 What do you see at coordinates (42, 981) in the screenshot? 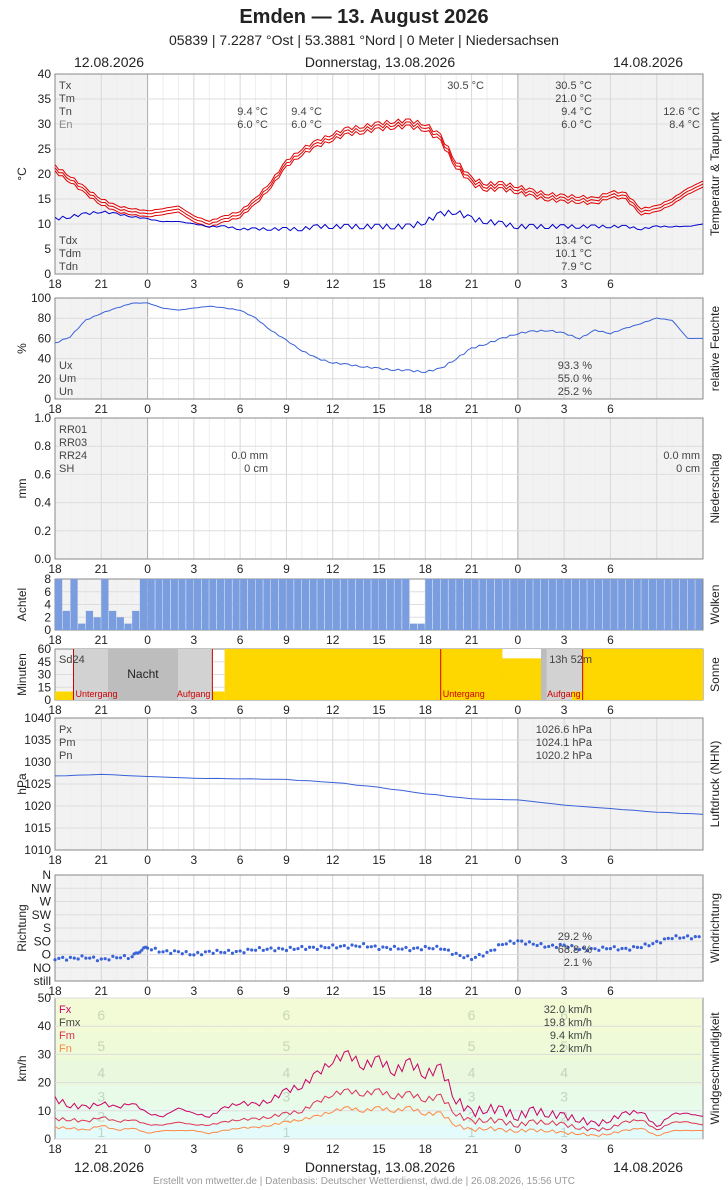
I see `wind_direction-ytick-label: still` at bounding box center [42, 981].